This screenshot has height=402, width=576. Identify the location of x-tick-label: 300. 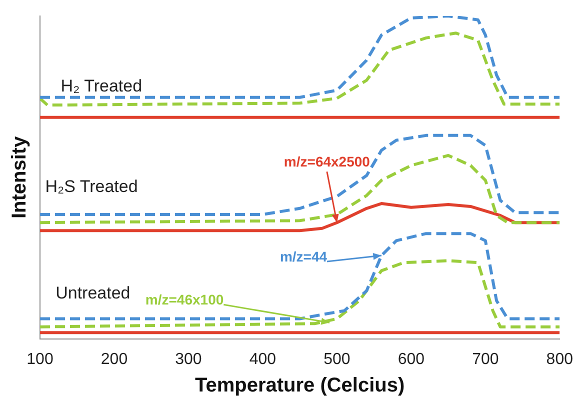
(188, 359).